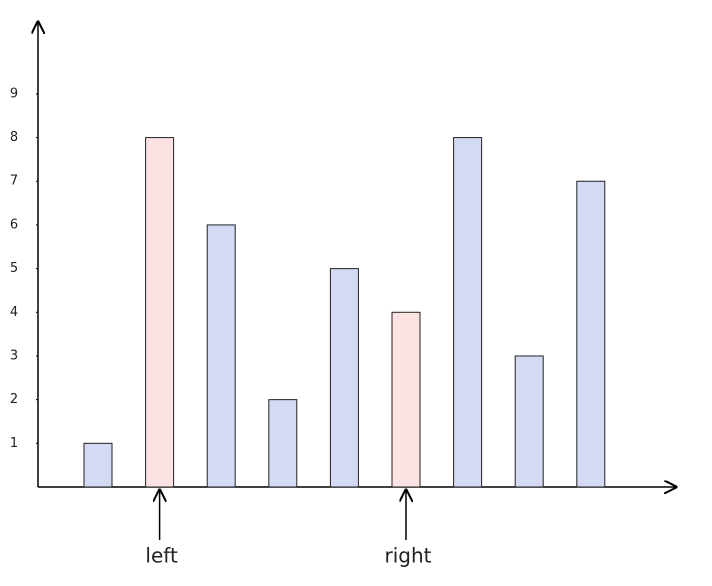 This screenshot has height=586, width=712. I want to click on y-tick-label: 8, so click(14, 137).